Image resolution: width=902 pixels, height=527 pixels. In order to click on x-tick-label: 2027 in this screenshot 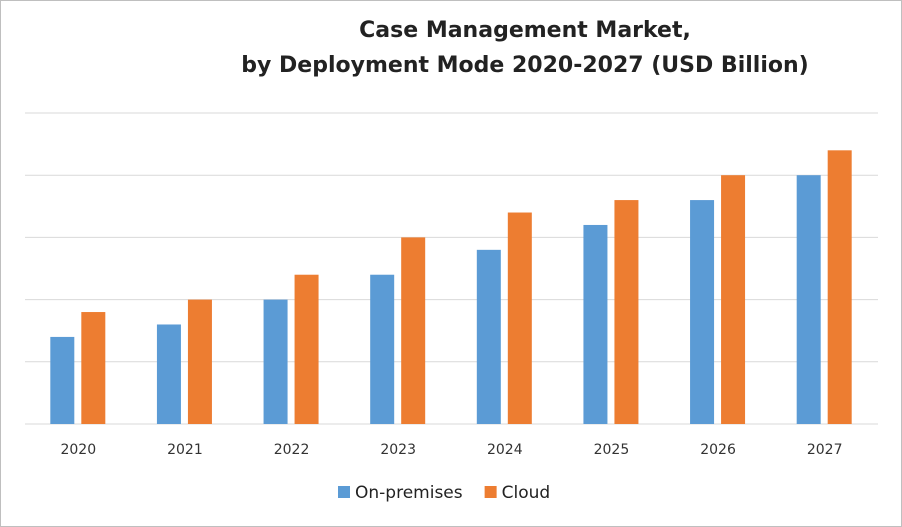, I will do `click(825, 450)`.